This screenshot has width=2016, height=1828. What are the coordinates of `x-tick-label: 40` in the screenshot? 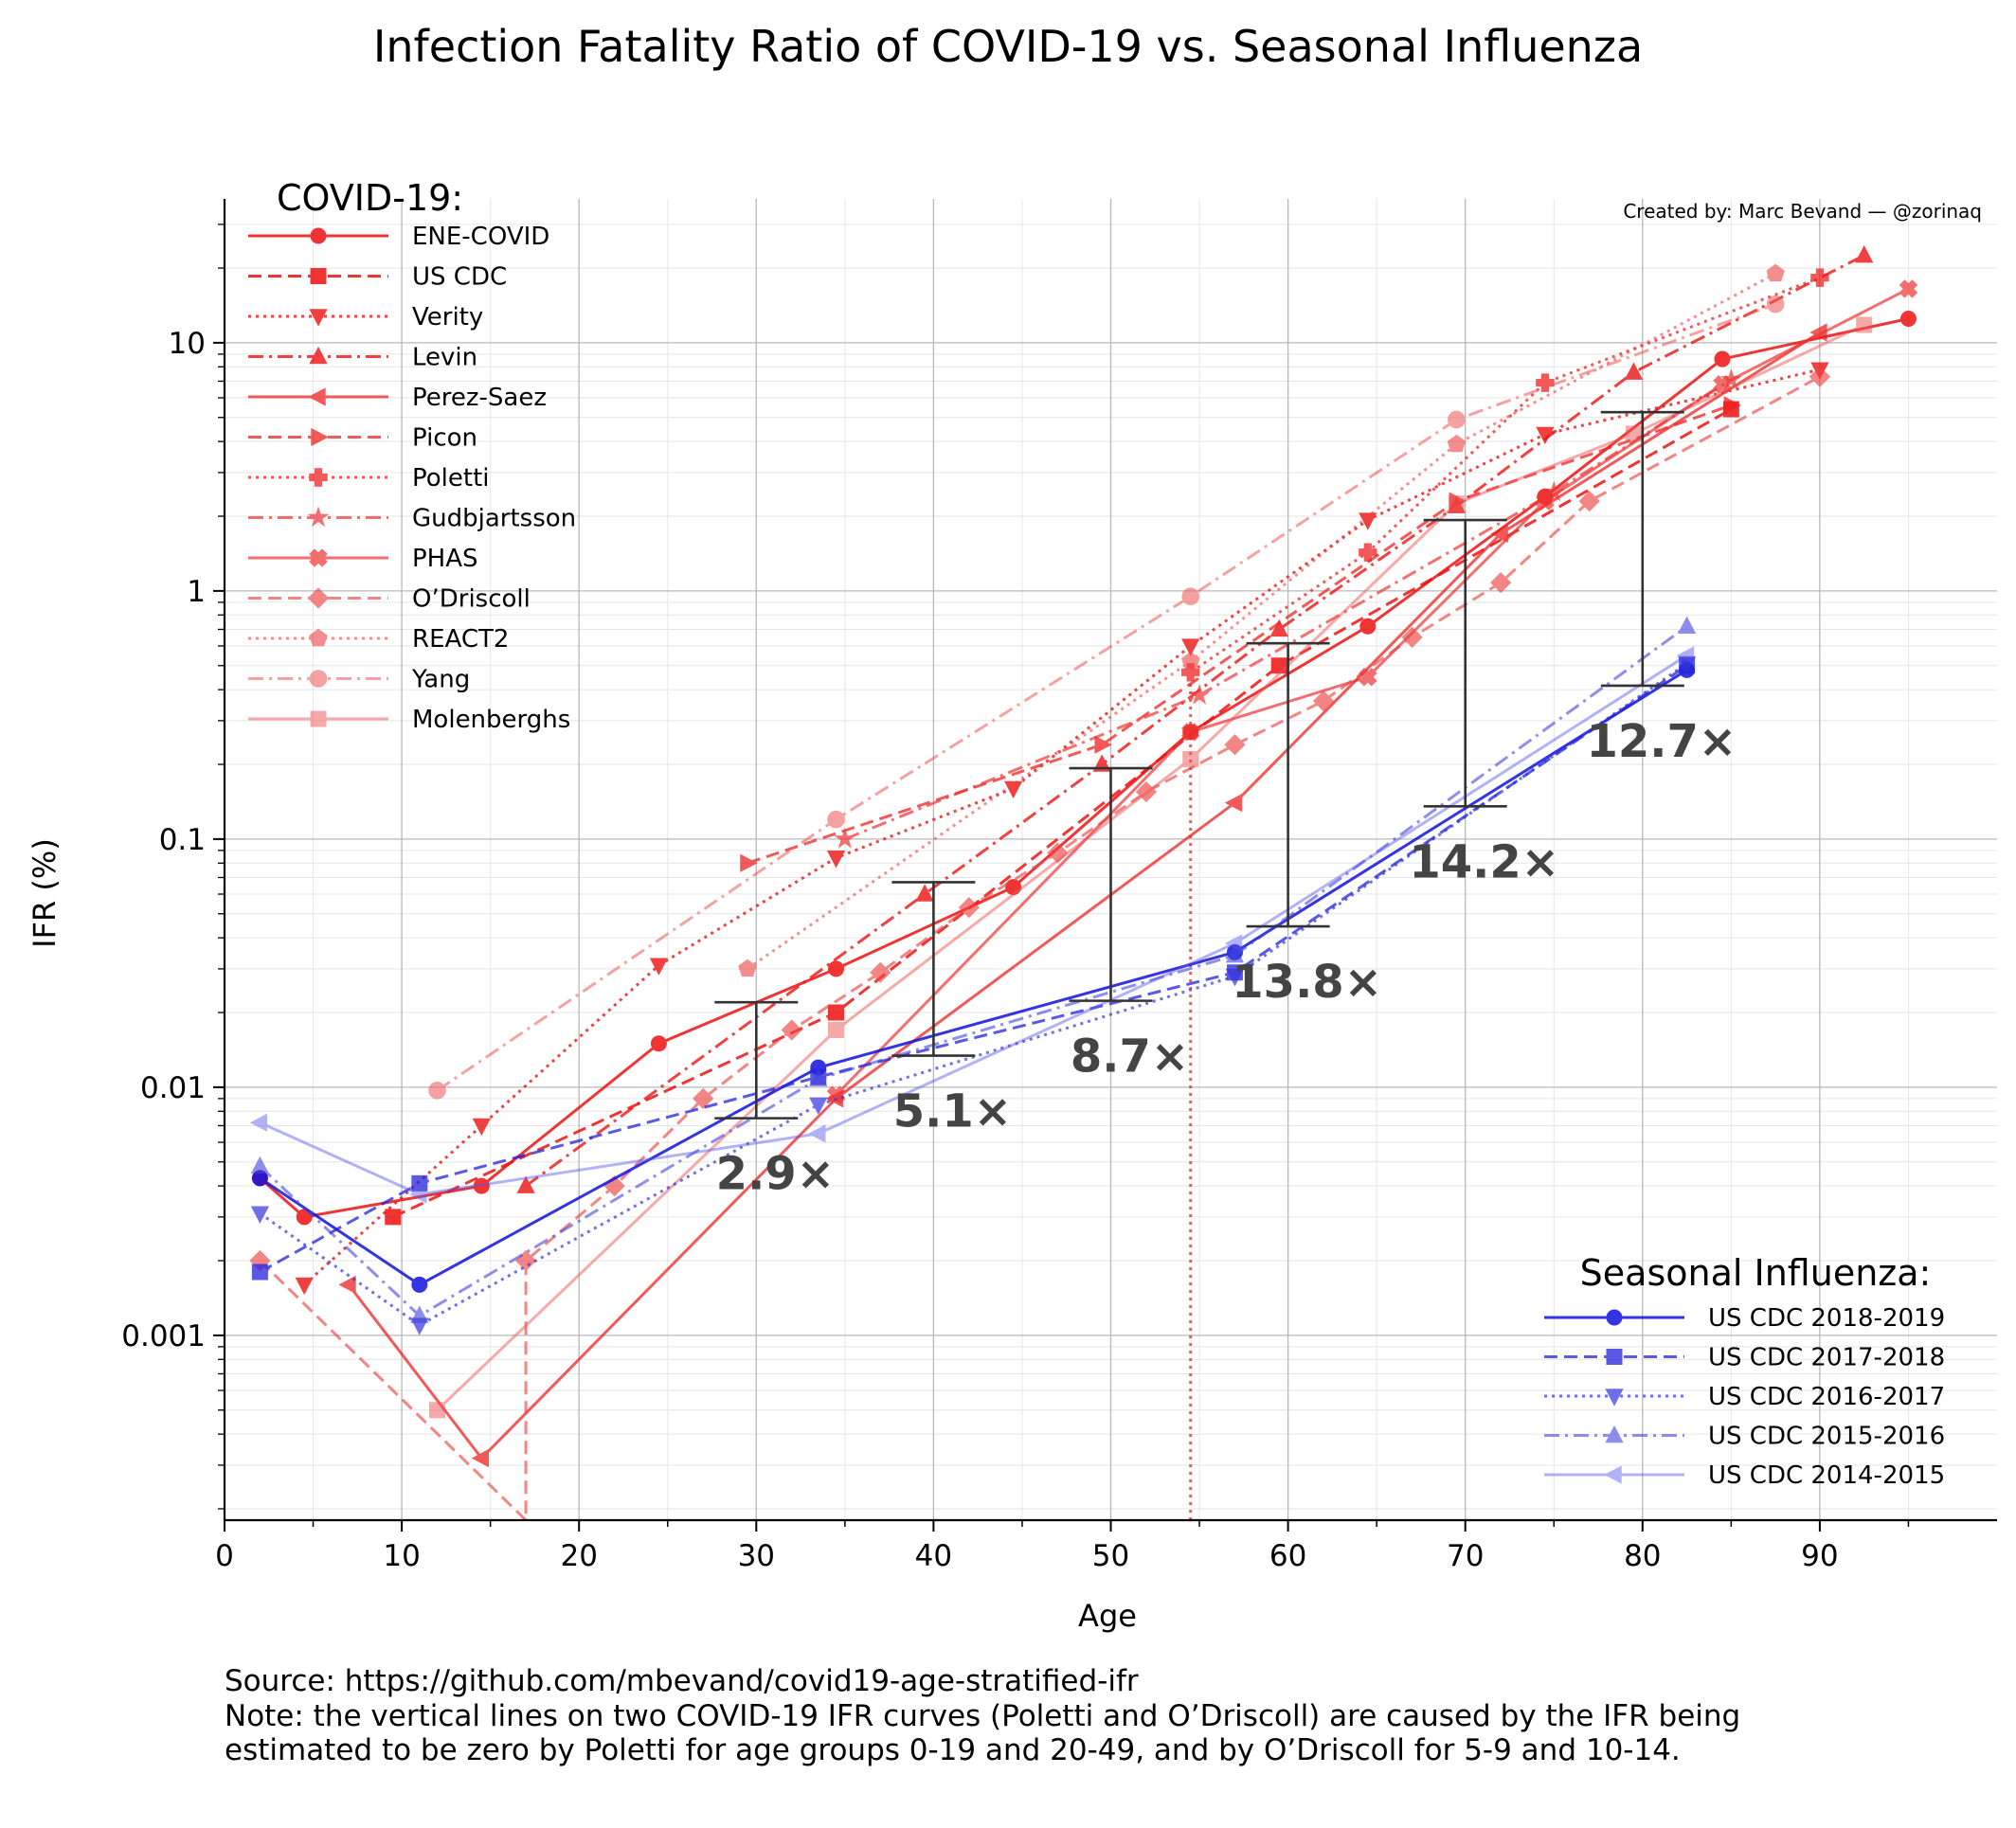 It's located at (933, 1556).